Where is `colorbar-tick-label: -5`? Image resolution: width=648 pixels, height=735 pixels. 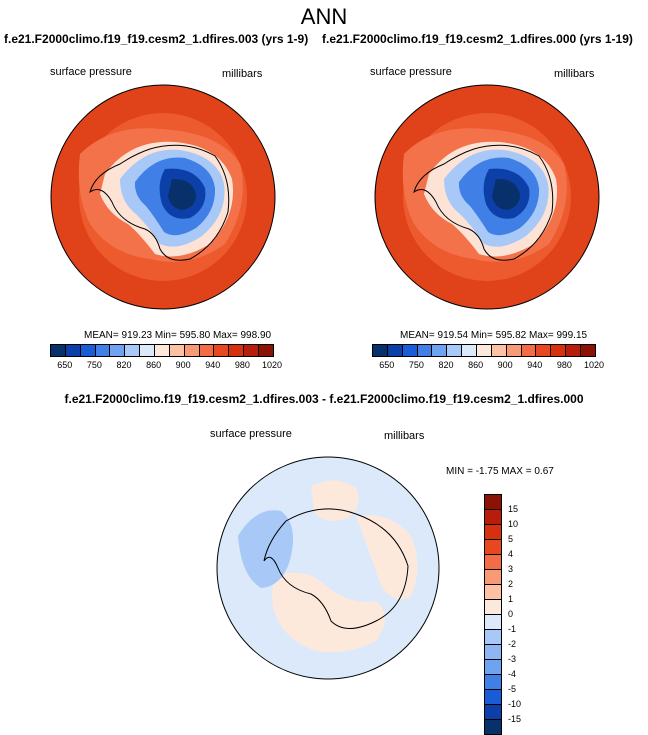 colorbar-tick-label: -5 is located at coordinates (512, 689).